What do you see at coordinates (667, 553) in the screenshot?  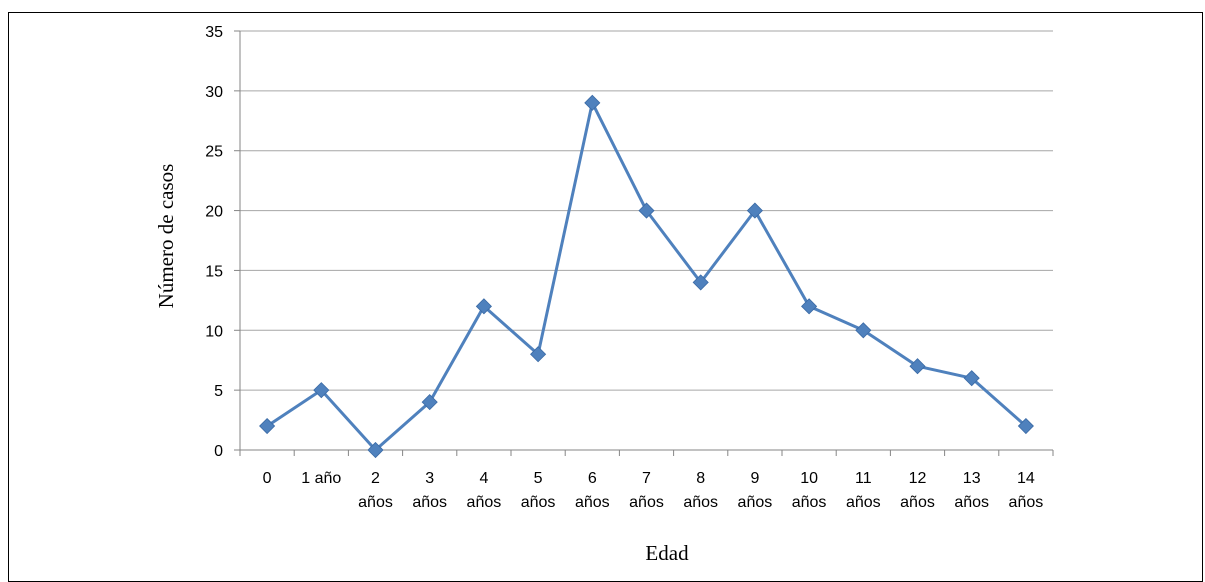 I see `x-axis-title: Edad` at bounding box center [667, 553].